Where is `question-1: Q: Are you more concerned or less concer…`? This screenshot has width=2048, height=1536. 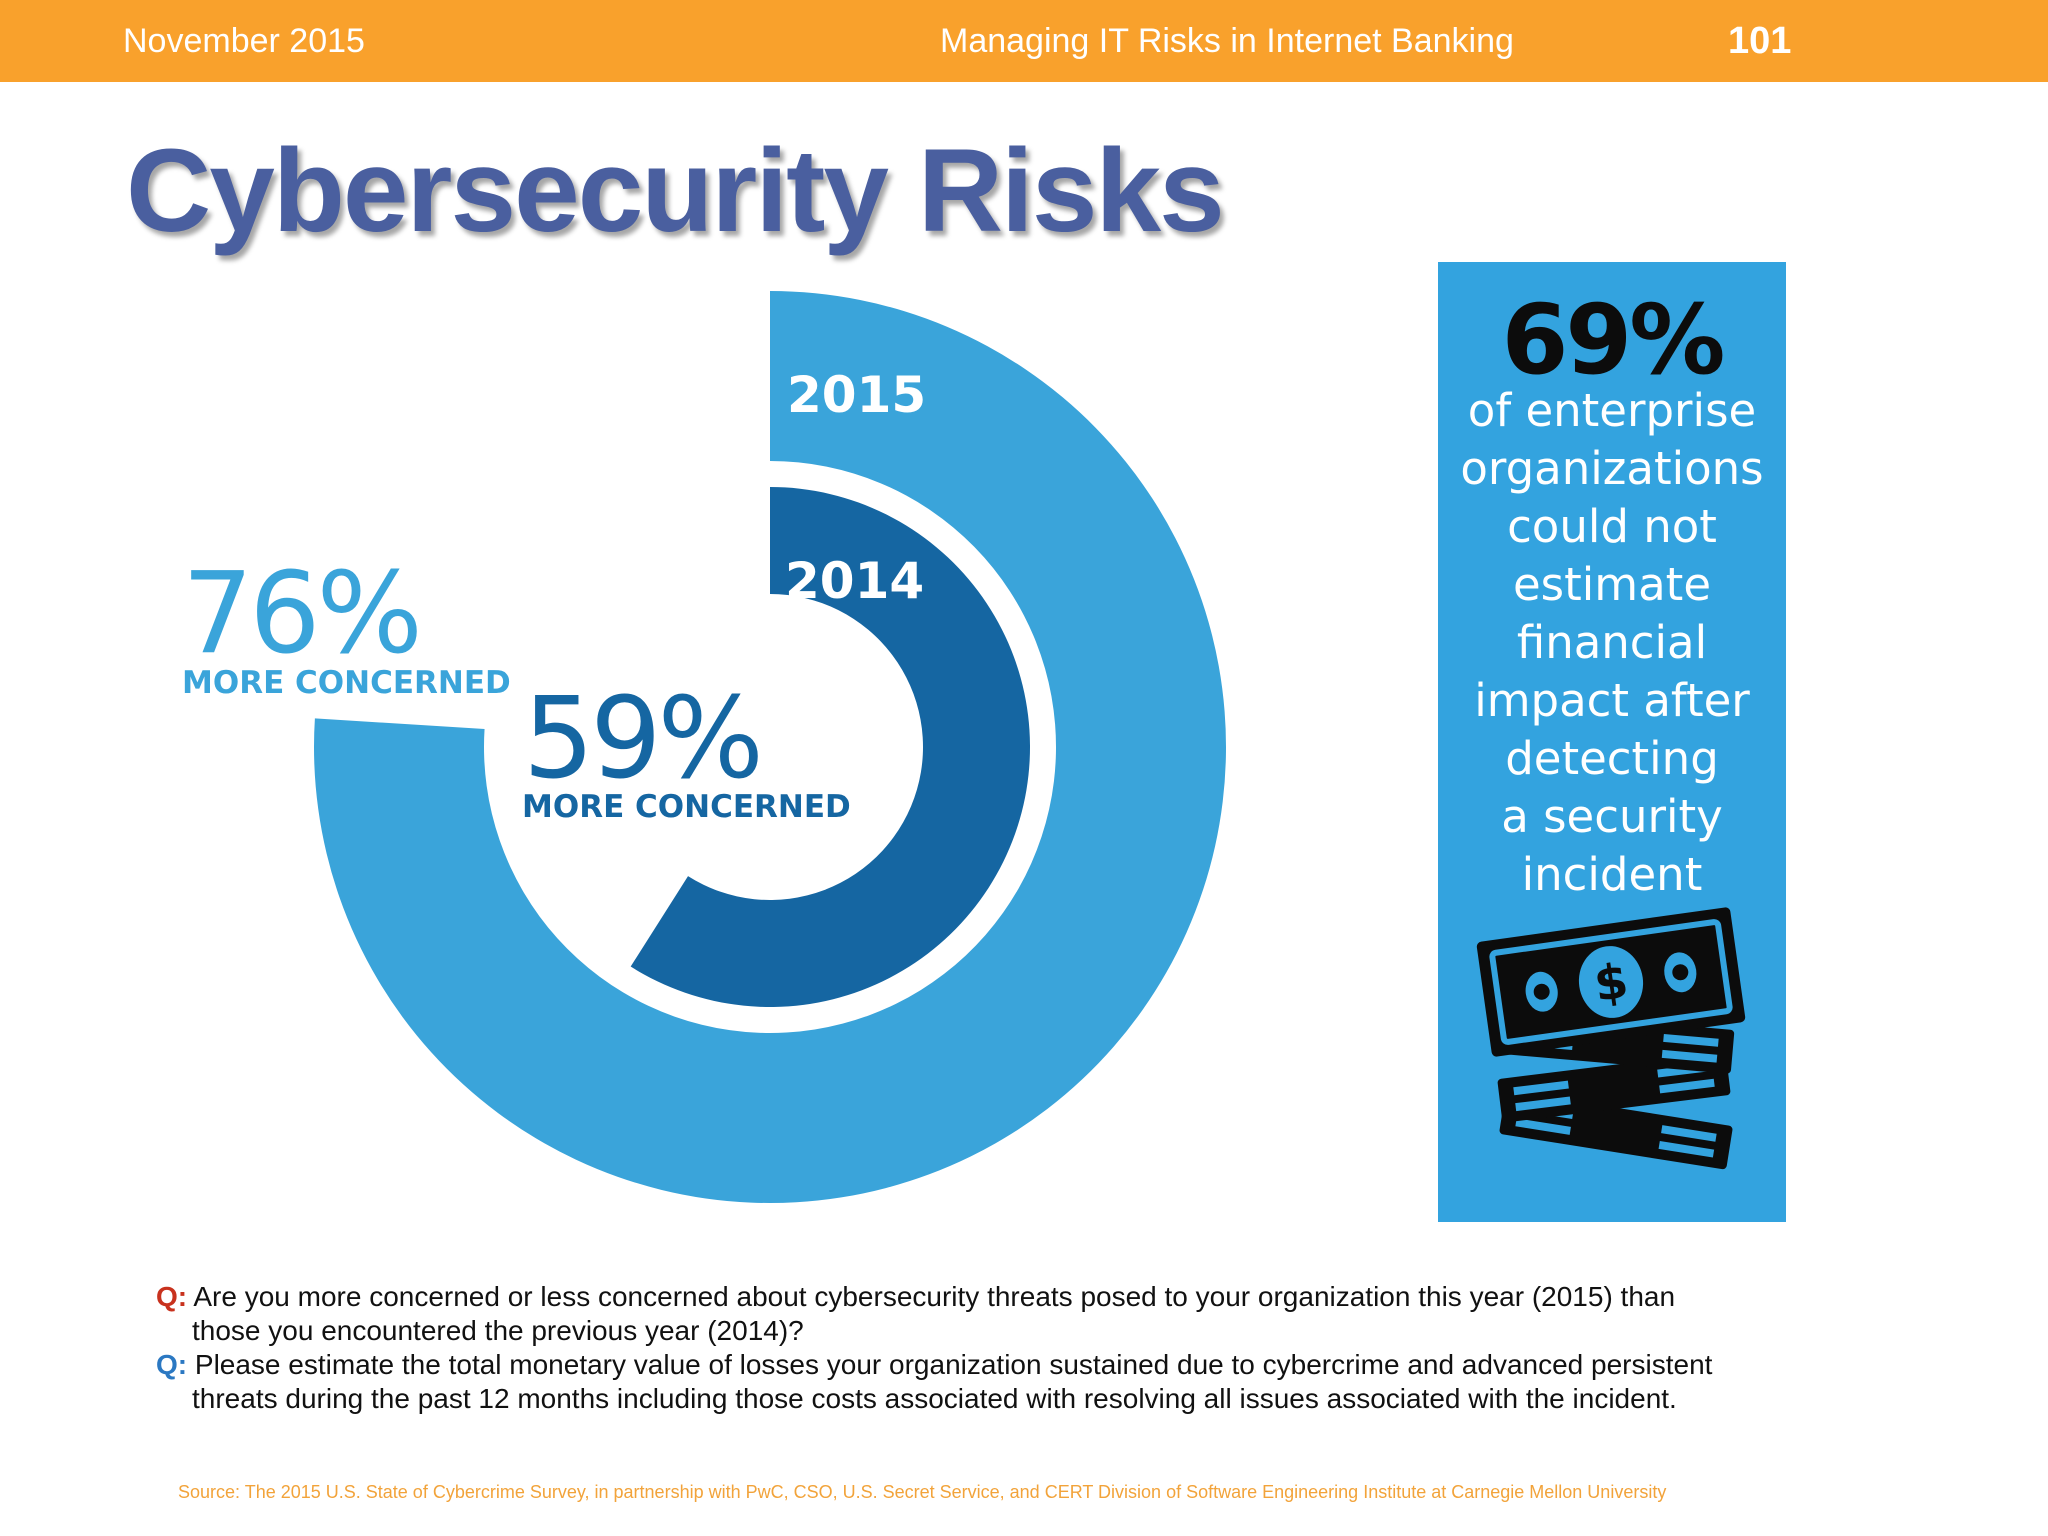
question-1: Q: Are you more concerned or less concer… is located at coordinates (936, 1314).